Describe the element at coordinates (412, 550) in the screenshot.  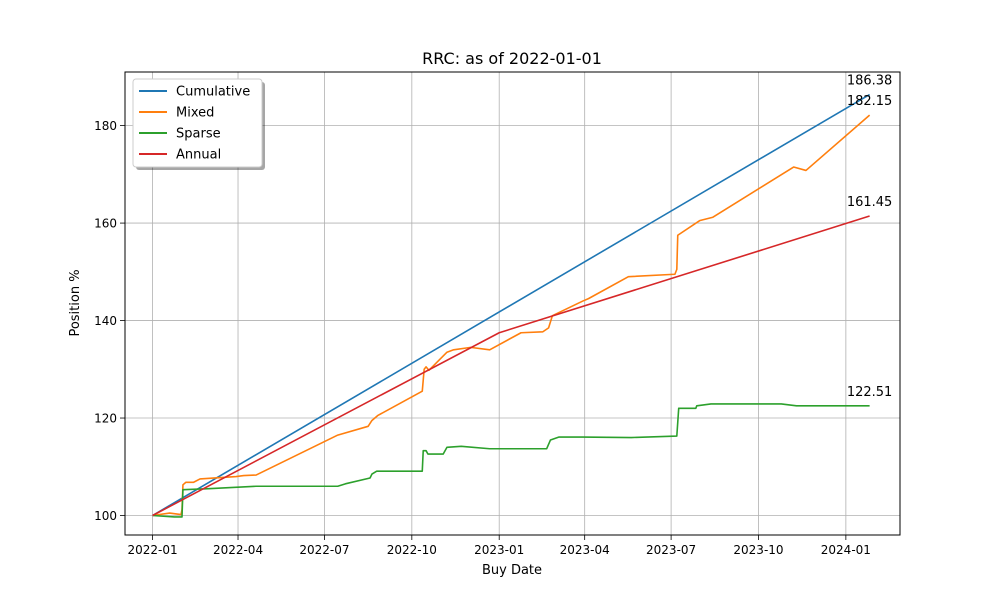
I see `x-tick-label: 2022-10` at that location.